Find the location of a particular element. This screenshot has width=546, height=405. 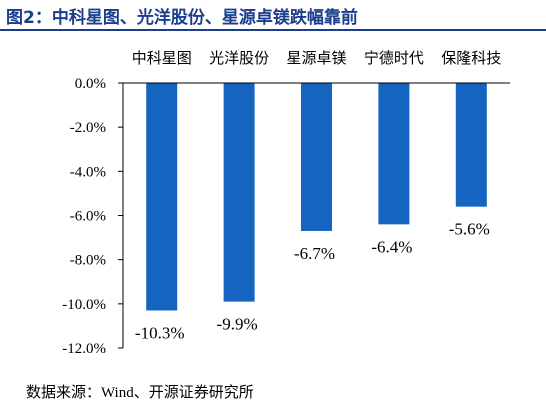

y-tick-label: -10.0% is located at coordinates (84, 305).